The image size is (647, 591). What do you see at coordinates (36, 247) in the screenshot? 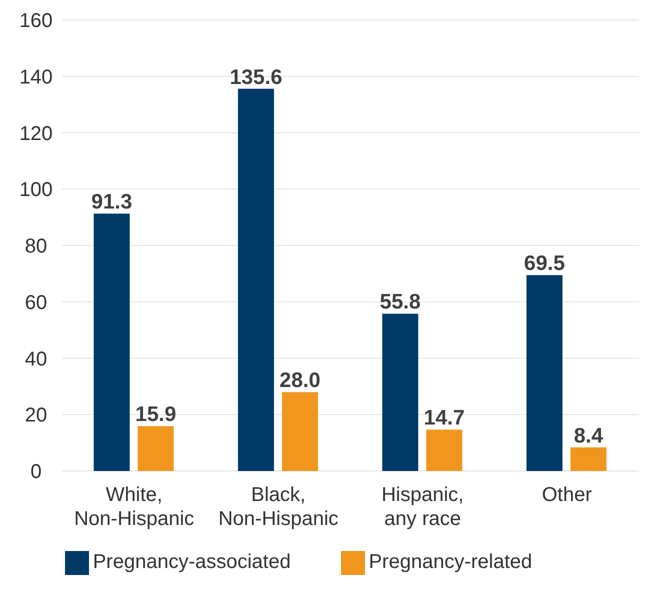
I see `y-tick-label: 80` at bounding box center [36, 247].